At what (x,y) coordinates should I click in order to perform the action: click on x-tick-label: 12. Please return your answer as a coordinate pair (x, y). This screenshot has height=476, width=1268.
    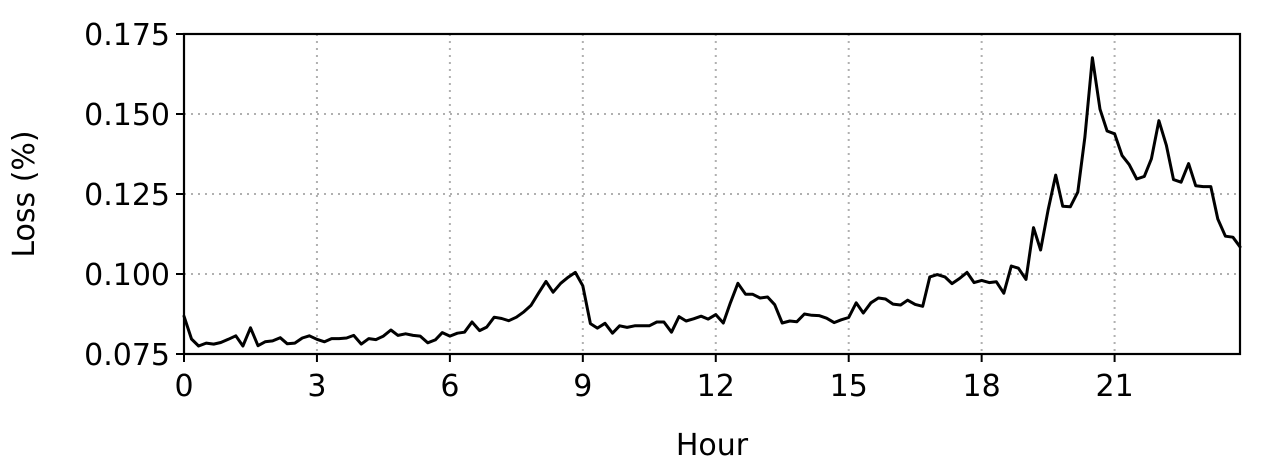
    Looking at the image, I should click on (716, 386).